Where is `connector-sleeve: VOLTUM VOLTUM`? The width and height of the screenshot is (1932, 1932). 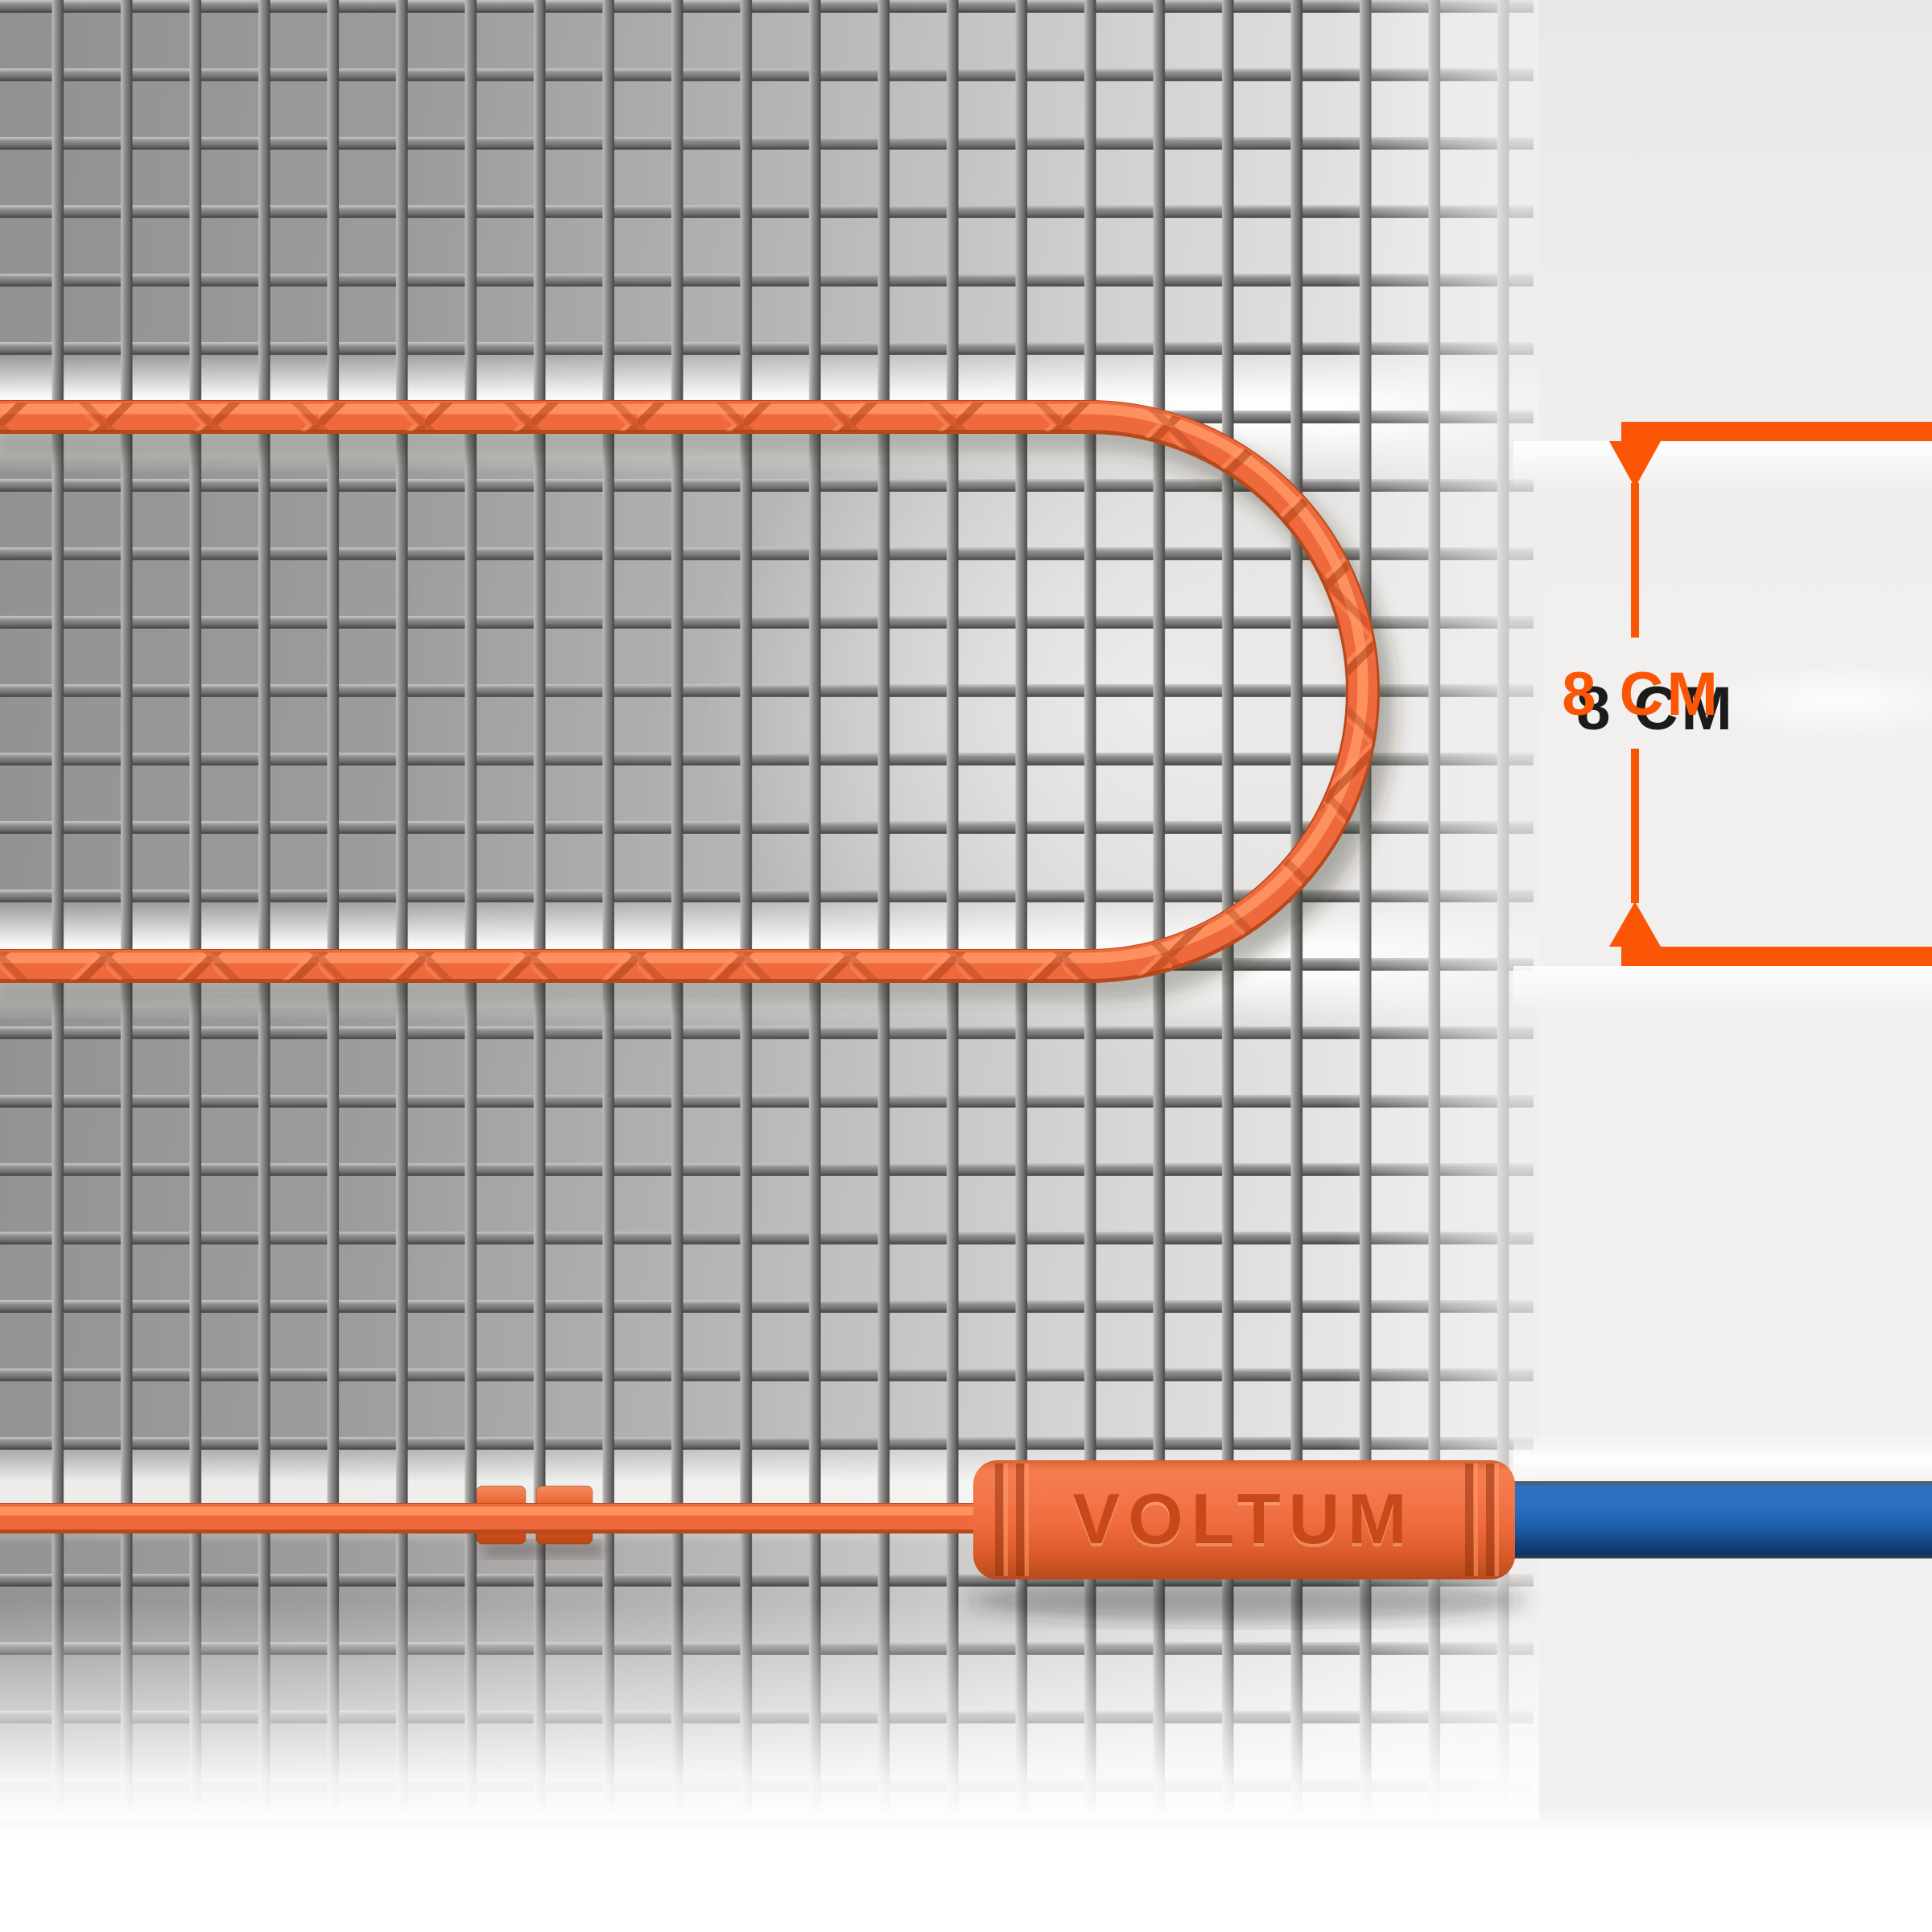 connector-sleeve: VOLTUM VOLTUM is located at coordinates (1244, 1519).